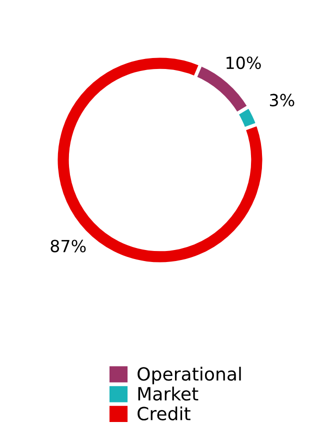 Image resolution: width=320 pixels, height=440 pixels. I want to click on data-label: 87%, so click(68, 246).